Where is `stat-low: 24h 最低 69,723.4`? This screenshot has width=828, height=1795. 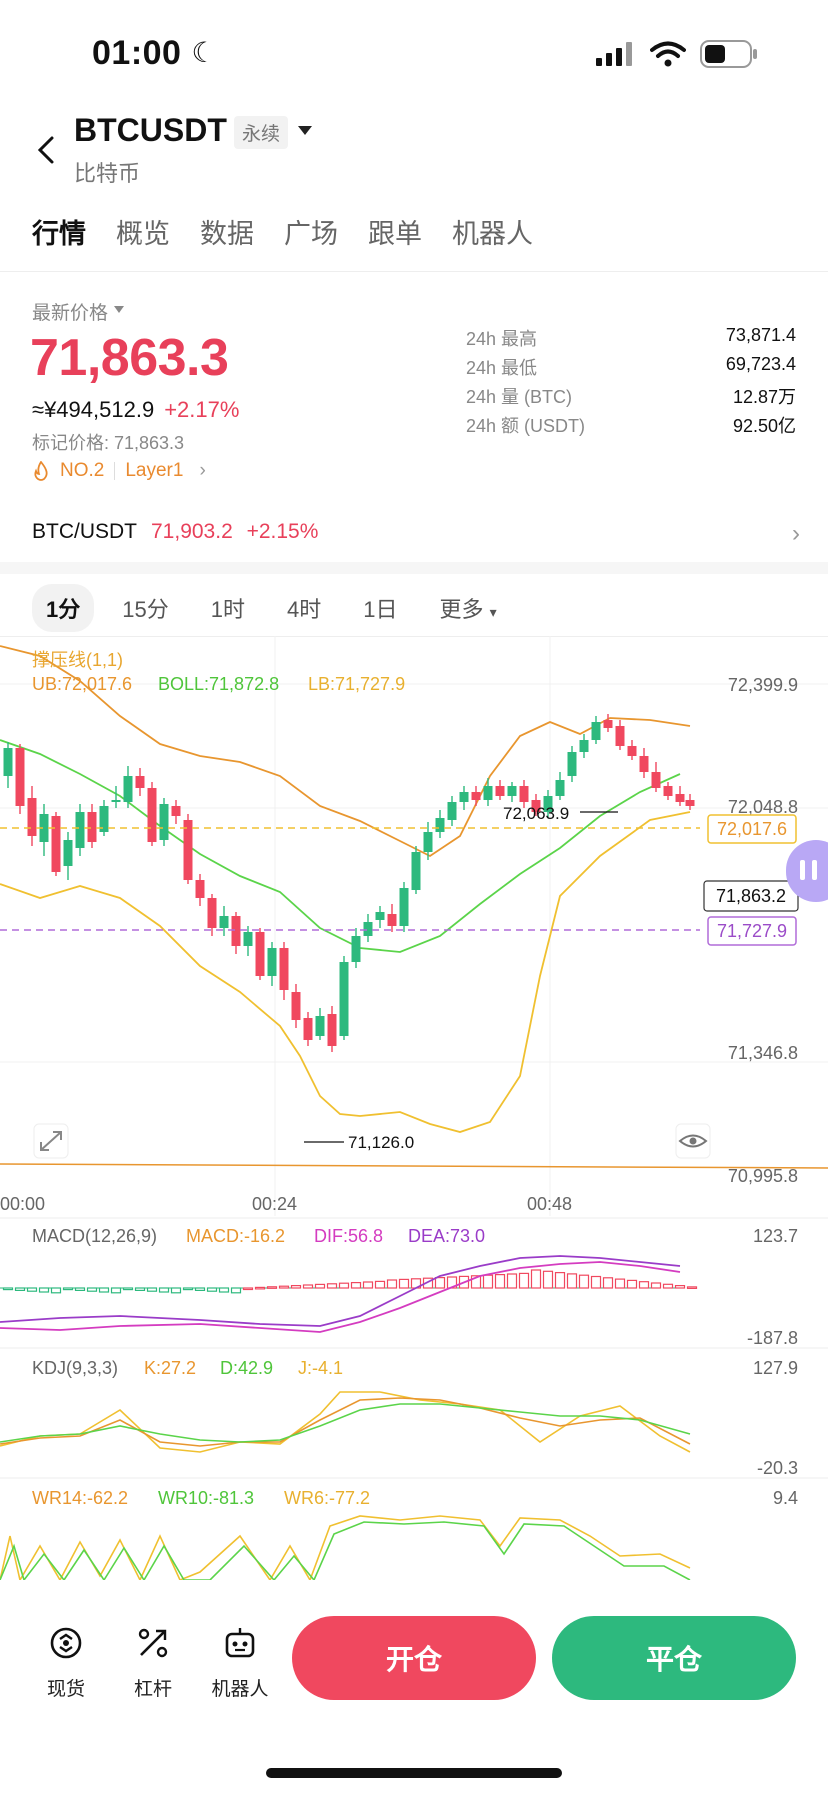 stat-low: 24h 最低 69,723.4 is located at coordinates (631, 366).